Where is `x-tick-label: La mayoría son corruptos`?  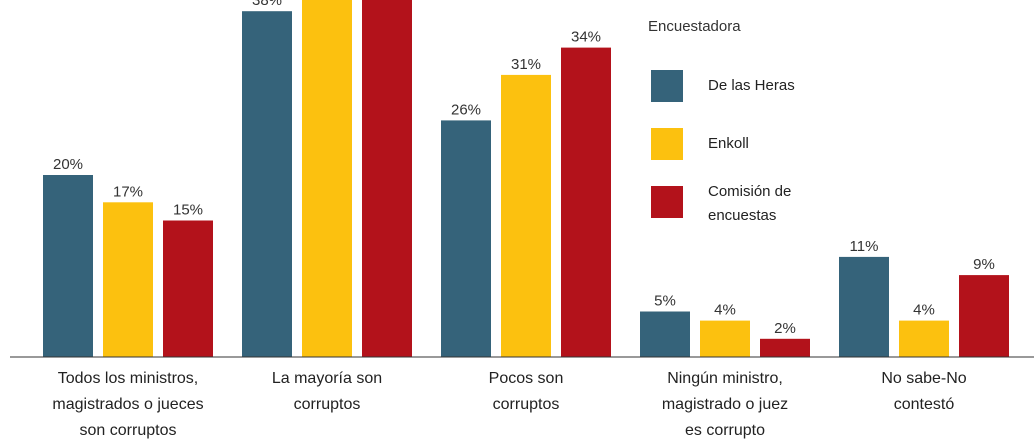
x-tick-label: La mayoría son corruptos is located at coordinates (327, 391).